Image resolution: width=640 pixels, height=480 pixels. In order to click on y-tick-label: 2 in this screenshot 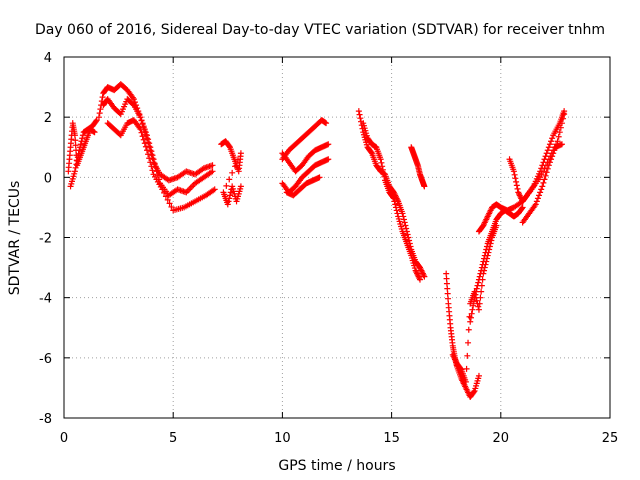, I will do `click(48, 118)`.